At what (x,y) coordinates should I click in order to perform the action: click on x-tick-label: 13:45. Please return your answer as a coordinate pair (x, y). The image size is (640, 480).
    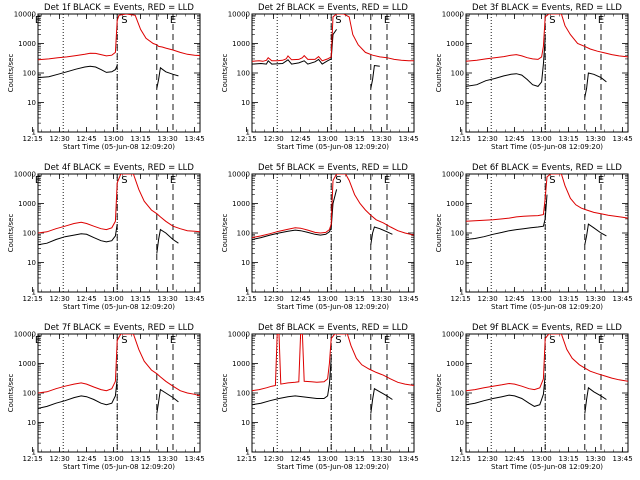
    Looking at the image, I should click on (195, 459).